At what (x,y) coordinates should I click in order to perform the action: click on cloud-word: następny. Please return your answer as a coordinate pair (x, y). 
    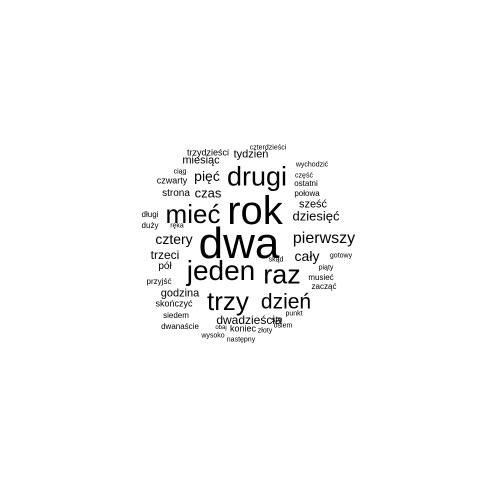
    Looking at the image, I should click on (241, 340).